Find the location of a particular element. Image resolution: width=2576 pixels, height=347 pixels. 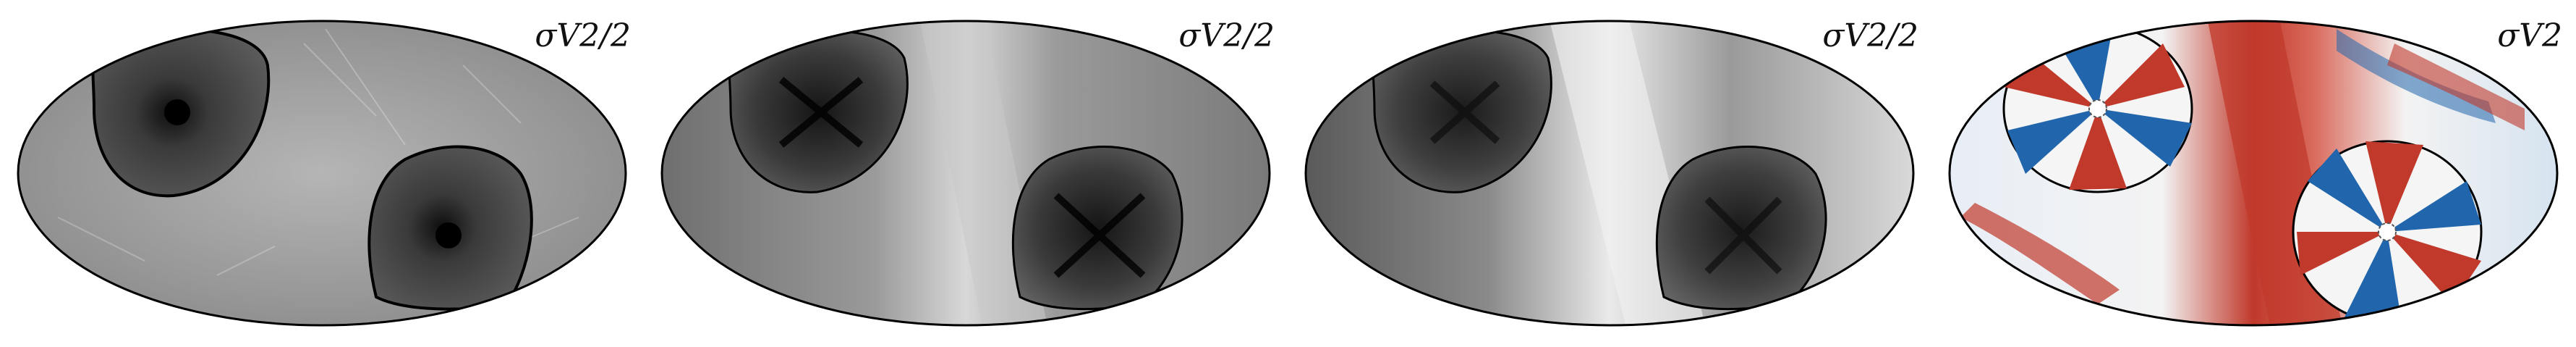

panel-2-label: σV2/2 is located at coordinates (1226, 35).